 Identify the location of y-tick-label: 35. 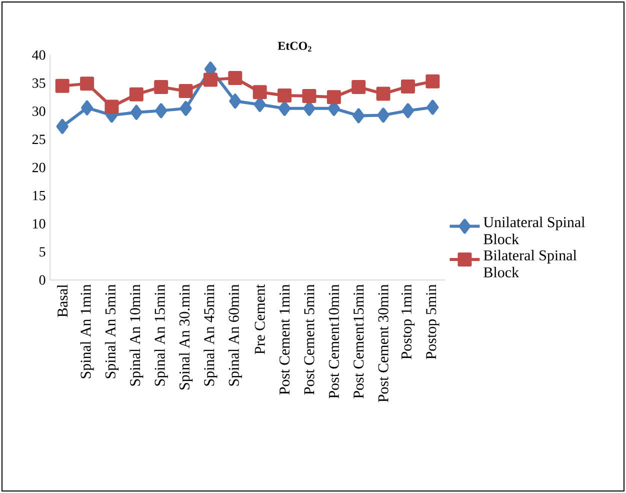
(39, 83).